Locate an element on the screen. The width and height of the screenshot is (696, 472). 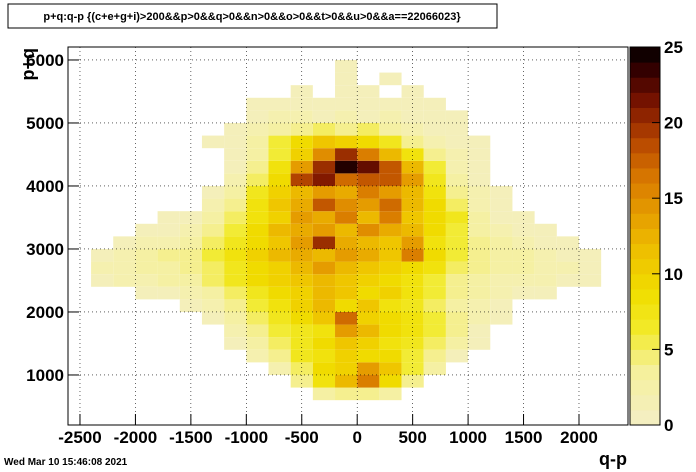
x-tick-label: 1500 is located at coordinates (524, 437).